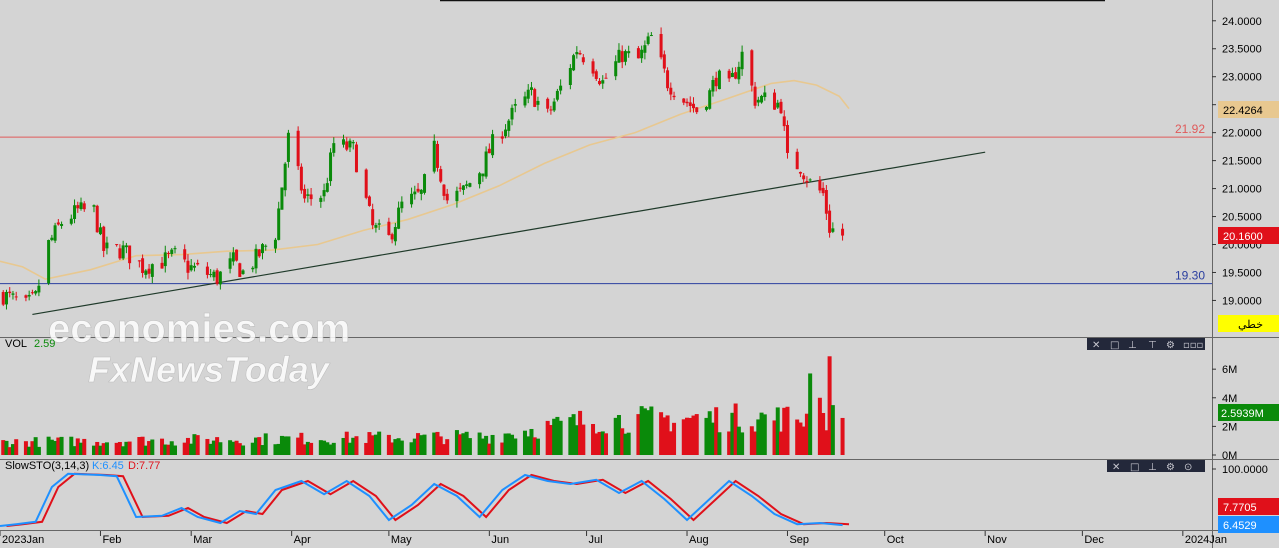 The image size is (1279, 548). Describe the element at coordinates (1248, 323) in the screenshot. I see `tool-badge: خطي` at that location.